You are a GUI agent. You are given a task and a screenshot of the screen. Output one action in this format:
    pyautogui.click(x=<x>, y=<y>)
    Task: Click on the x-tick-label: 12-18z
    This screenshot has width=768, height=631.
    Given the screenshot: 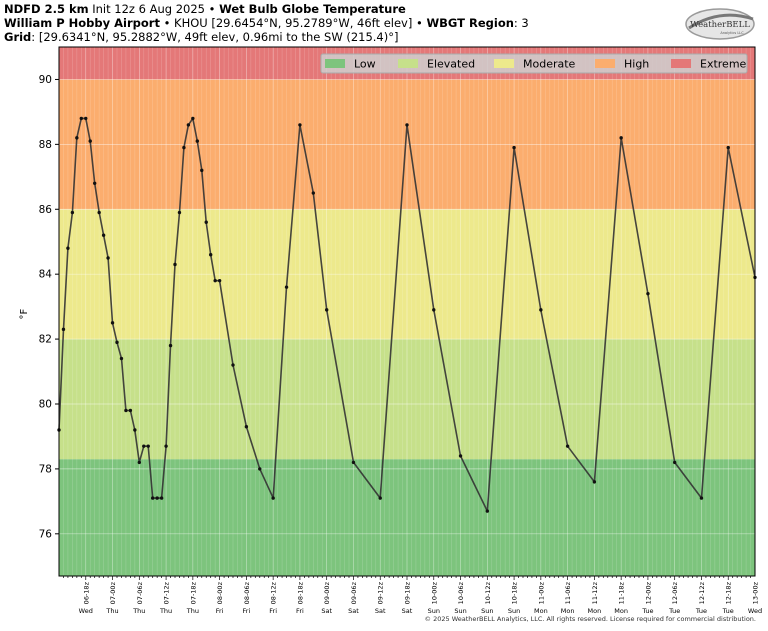 What is the action you would take?
    pyautogui.click(x=729, y=592)
    